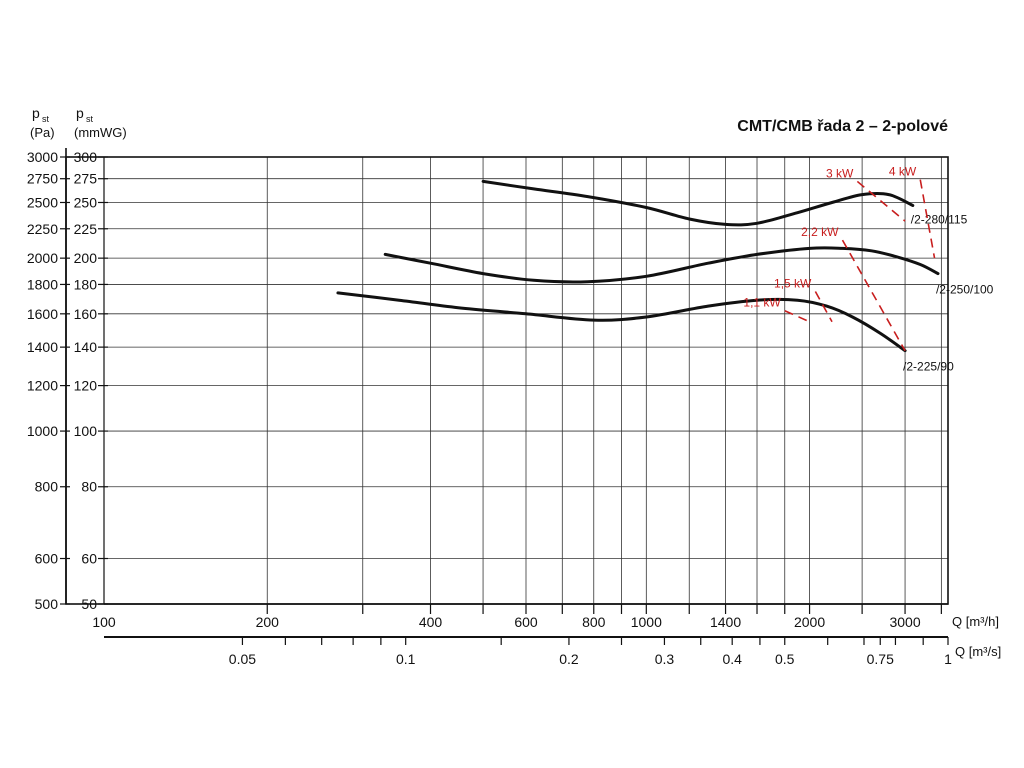 The height and width of the screenshot is (768, 1024). Describe the element at coordinates (89, 604) in the screenshot. I see `y-tick-label-mmwg: 50` at that location.